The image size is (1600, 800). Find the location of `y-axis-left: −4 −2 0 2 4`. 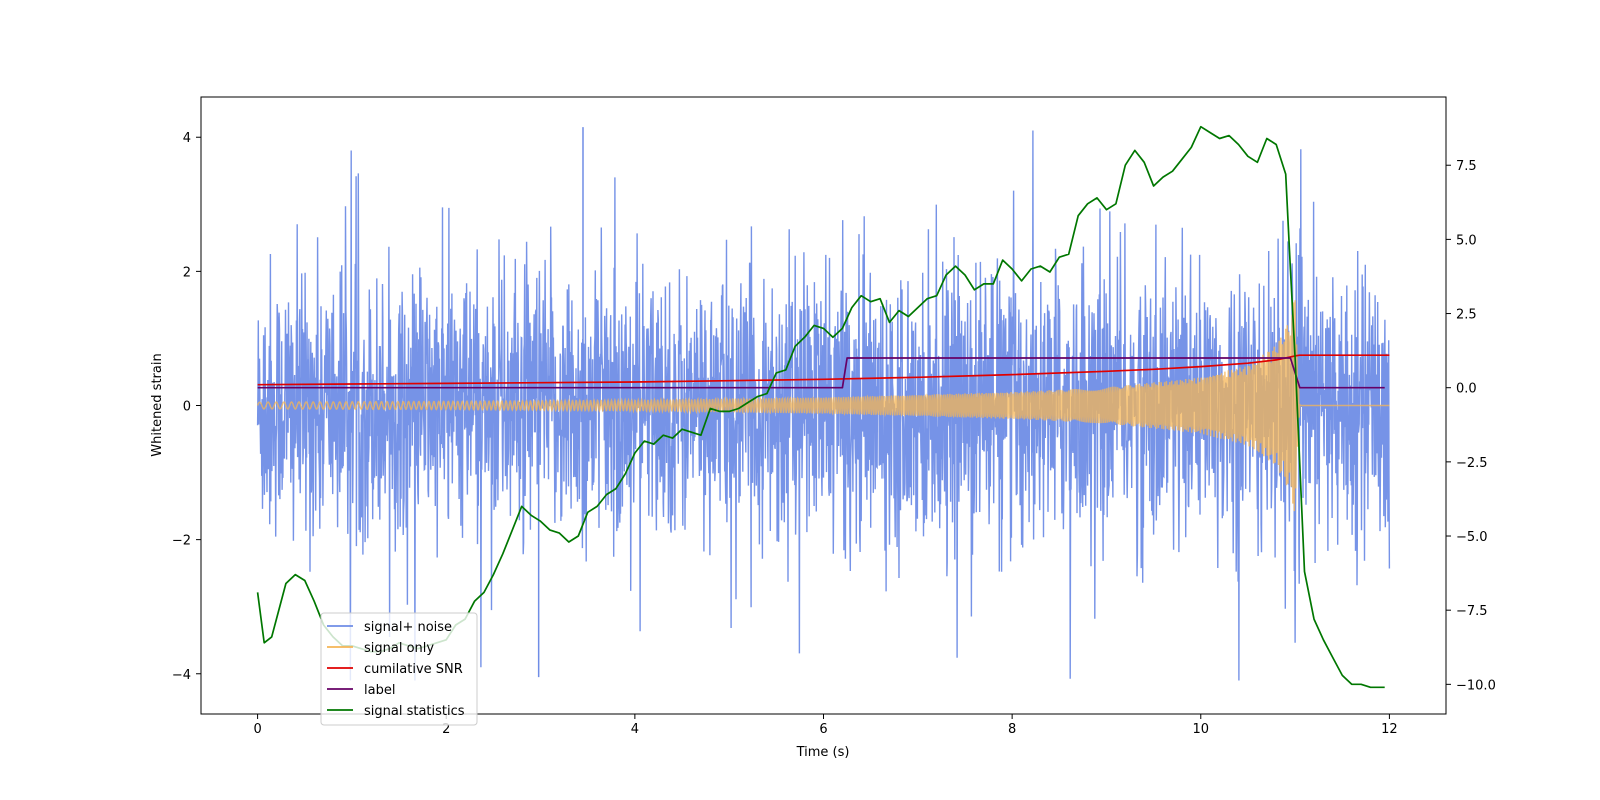

y-axis-left: −4 −2 0 2 4 is located at coordinates (186, 407).